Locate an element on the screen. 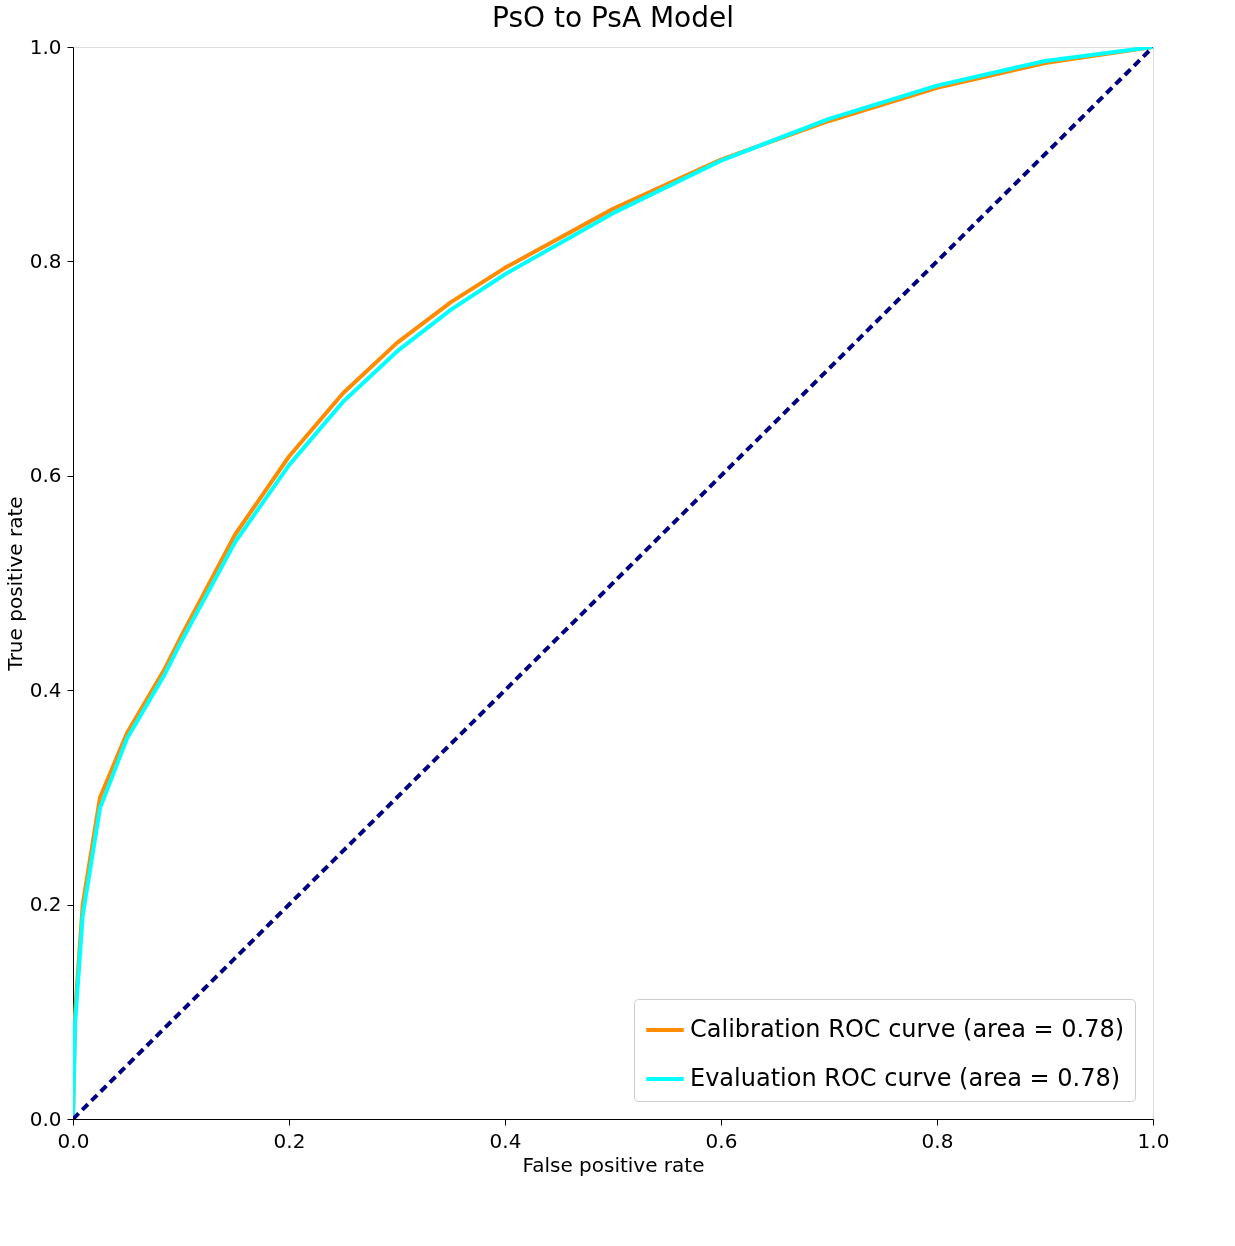 The width and height of the screenshot is (1235, 1246). y-tick-label: 0.8 is located at coordinates (45, 260).